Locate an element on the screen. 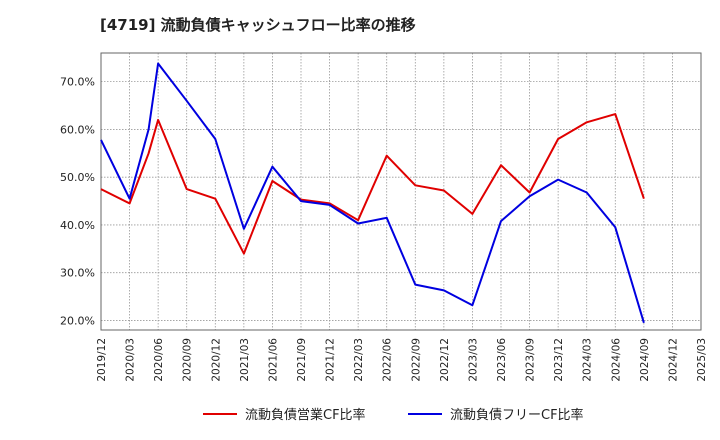  x-tick-label: 2021/03 is located at coordinates (245, 360).